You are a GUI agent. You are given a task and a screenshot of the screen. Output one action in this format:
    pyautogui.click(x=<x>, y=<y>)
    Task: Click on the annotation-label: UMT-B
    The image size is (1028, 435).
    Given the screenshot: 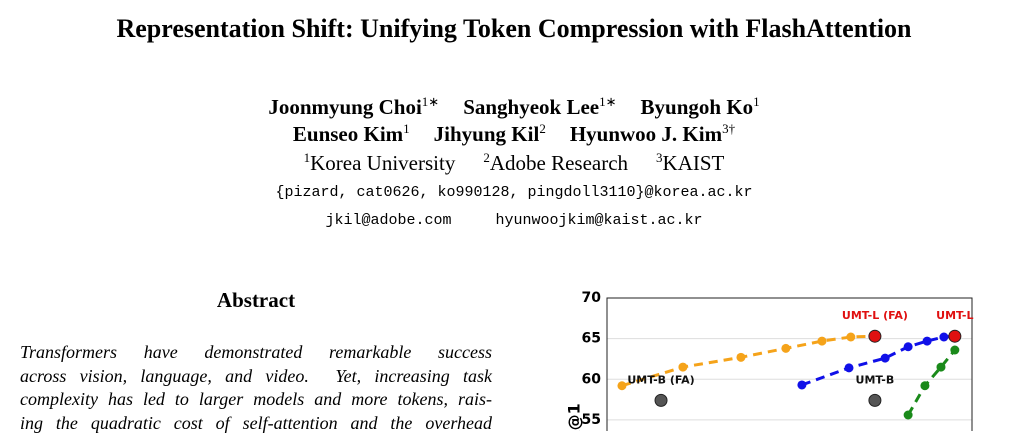 What is the action you would take?
    pyautogui.click(x=875, y=379)
    